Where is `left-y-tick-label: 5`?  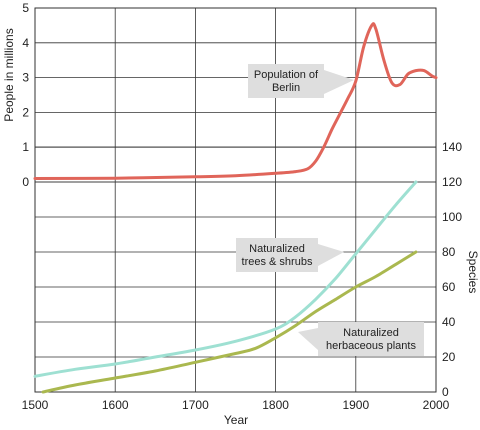 left-y-tick-label: 5 is located at coordinates (25, 8).